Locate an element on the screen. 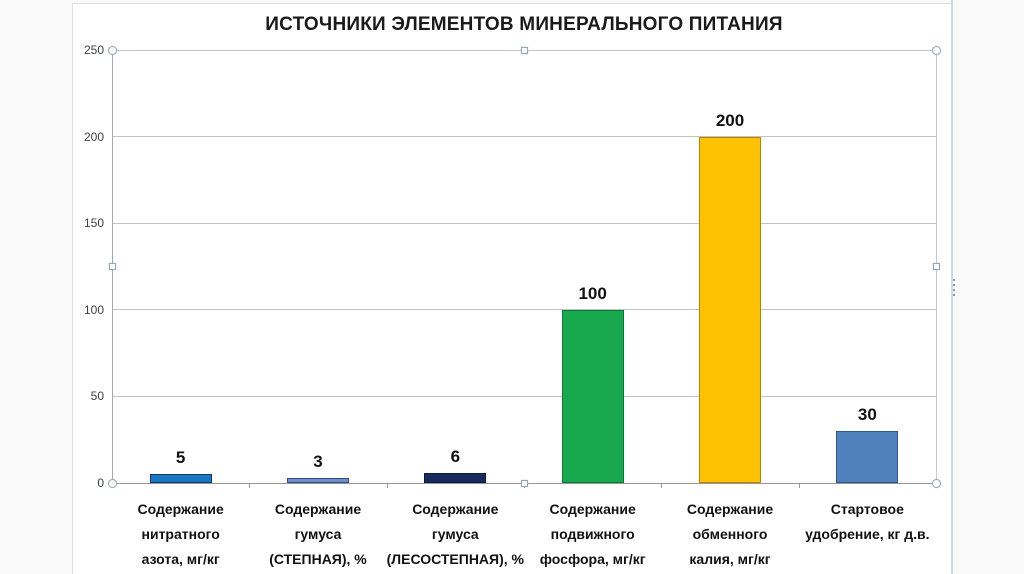 Image resolution: width=1024 pixels, height=574 pixels. y-axis-tick-label: 50 is located at coordinates (97, 396).